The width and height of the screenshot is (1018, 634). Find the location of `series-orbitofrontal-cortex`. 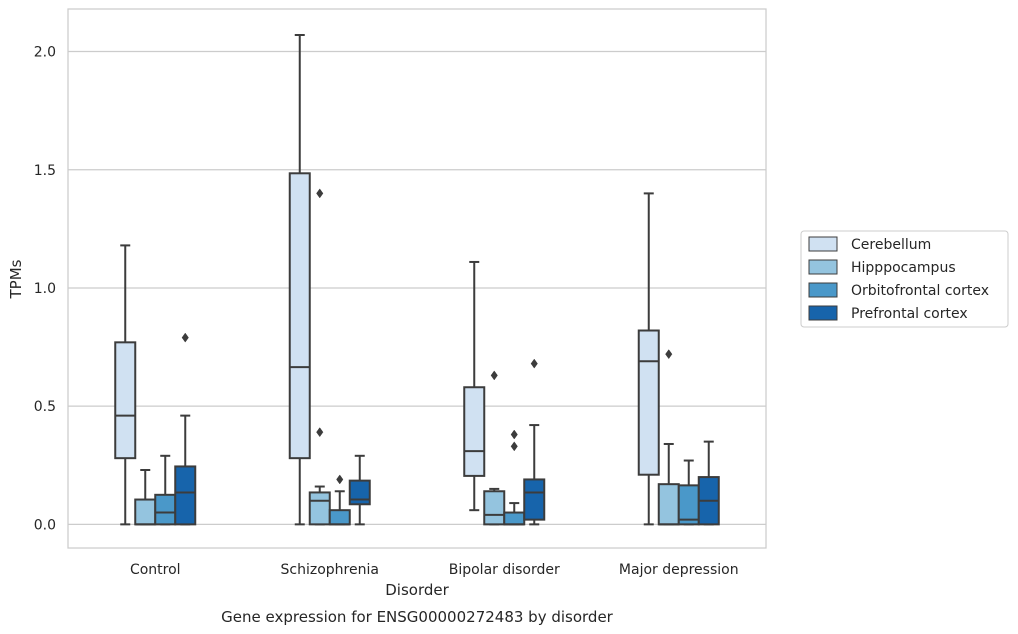

series-orbitofrontal-cortex is located at coordinates (427, 477).